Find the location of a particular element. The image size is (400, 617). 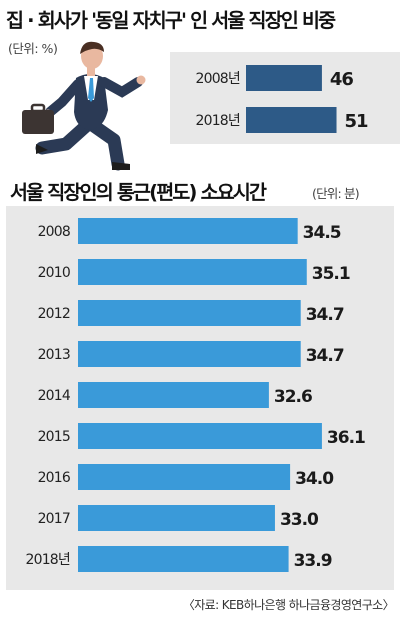

chart2-category-label: 2008 is located at coordinates (54, 232).